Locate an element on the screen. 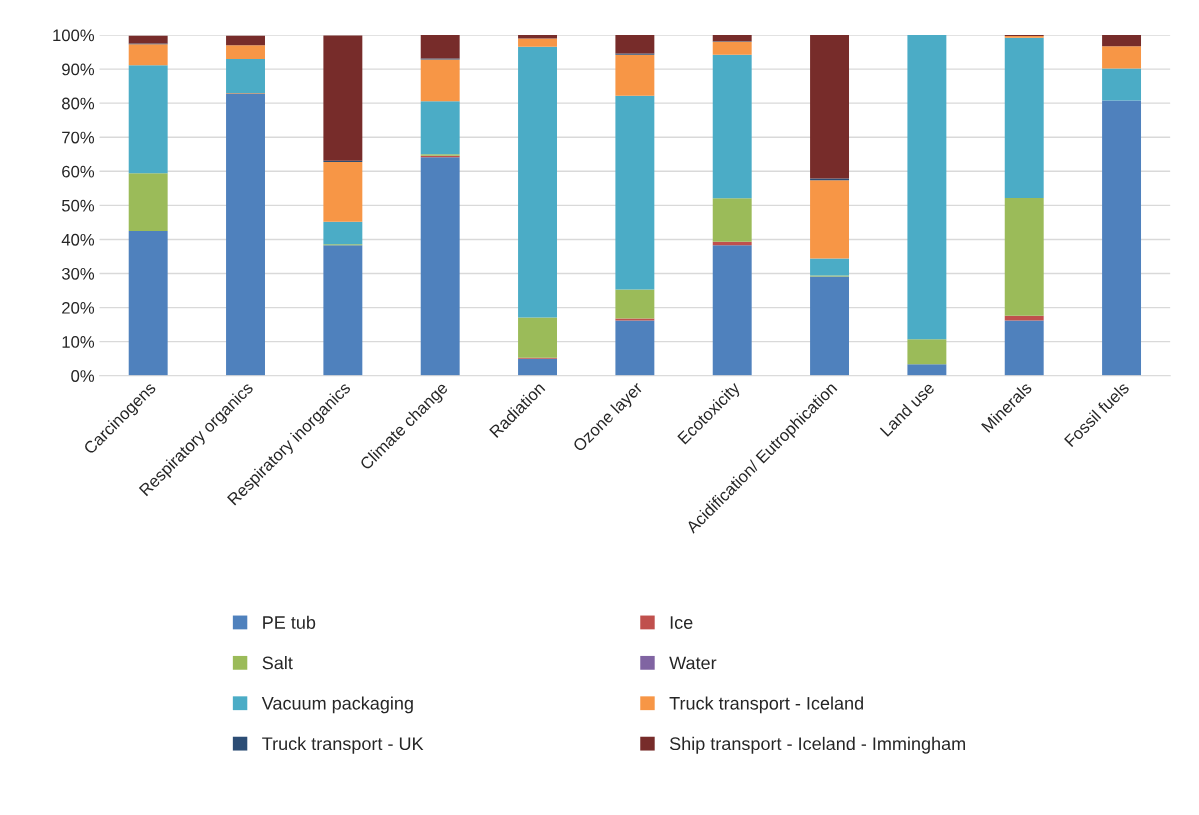  y-tick-label: 100% is located at coordinates (74, 35).